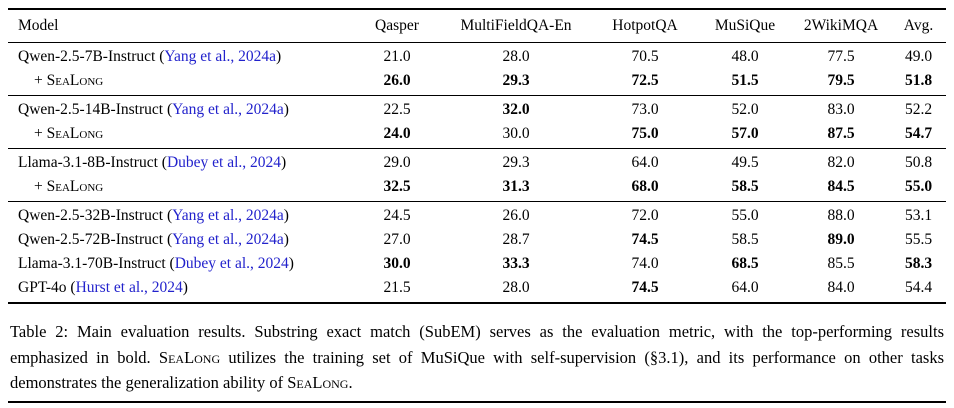  Describe the element at coordinates (350, 383) in the screenshot. I see `caption-text: .` at that location.